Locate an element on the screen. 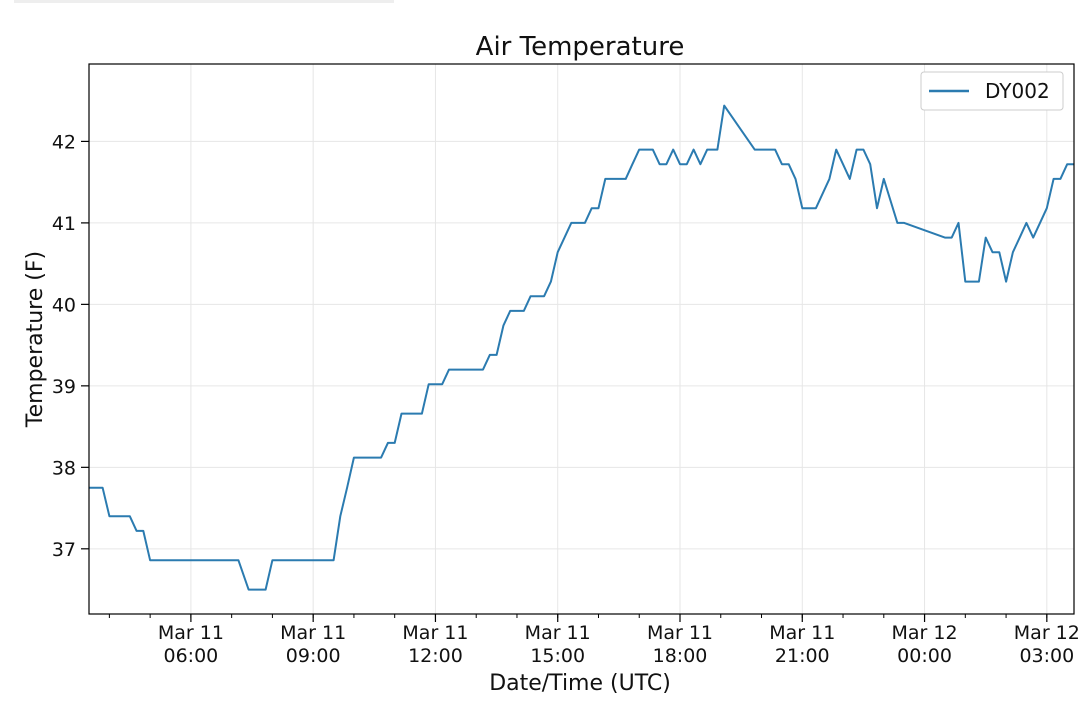 Image resolution: width=1080 pixels, height=701 pixels. legend-label-dy002: DY002 is located at coordinates (1017, 91).